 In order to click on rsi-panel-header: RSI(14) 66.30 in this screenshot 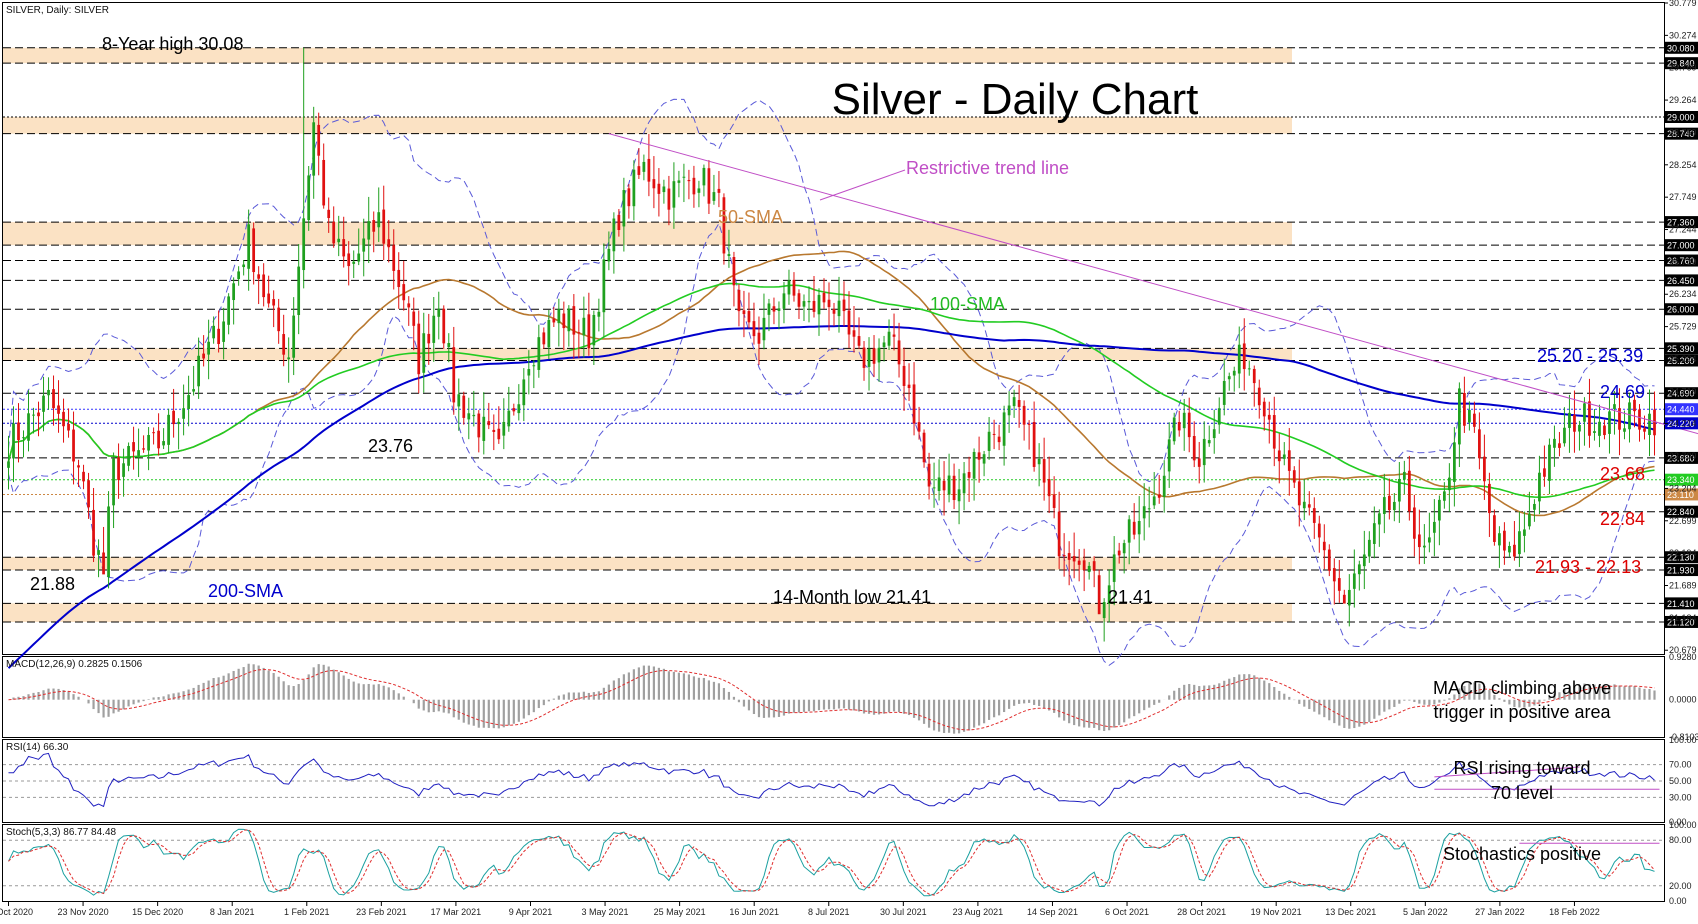, I will do `click(37, 747)`.